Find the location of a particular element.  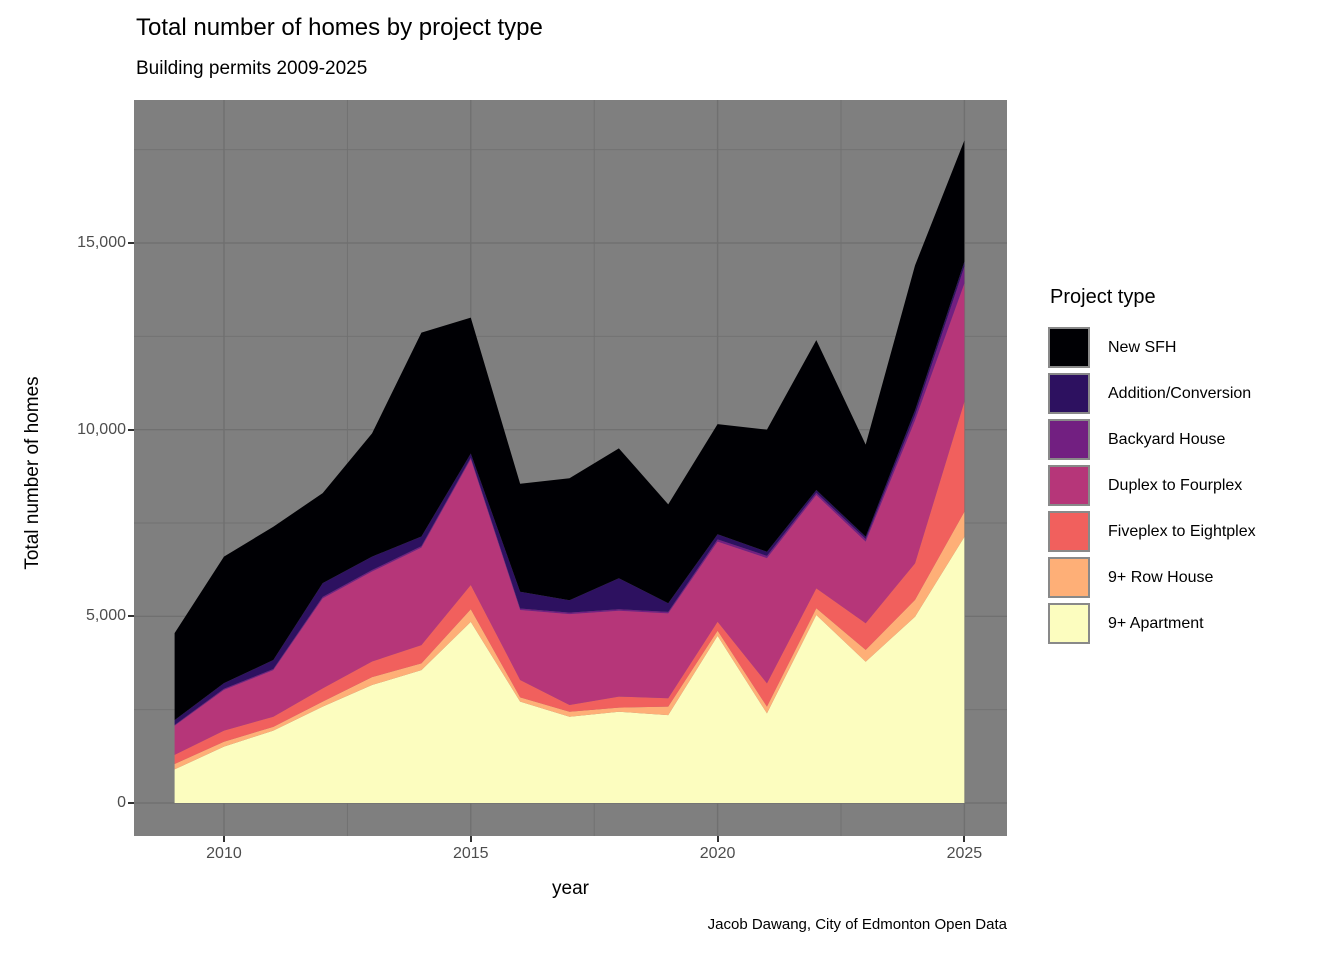

x-axis-tick-labels: 2010 2015 2020 2025 is located at coordinates (672, 857).